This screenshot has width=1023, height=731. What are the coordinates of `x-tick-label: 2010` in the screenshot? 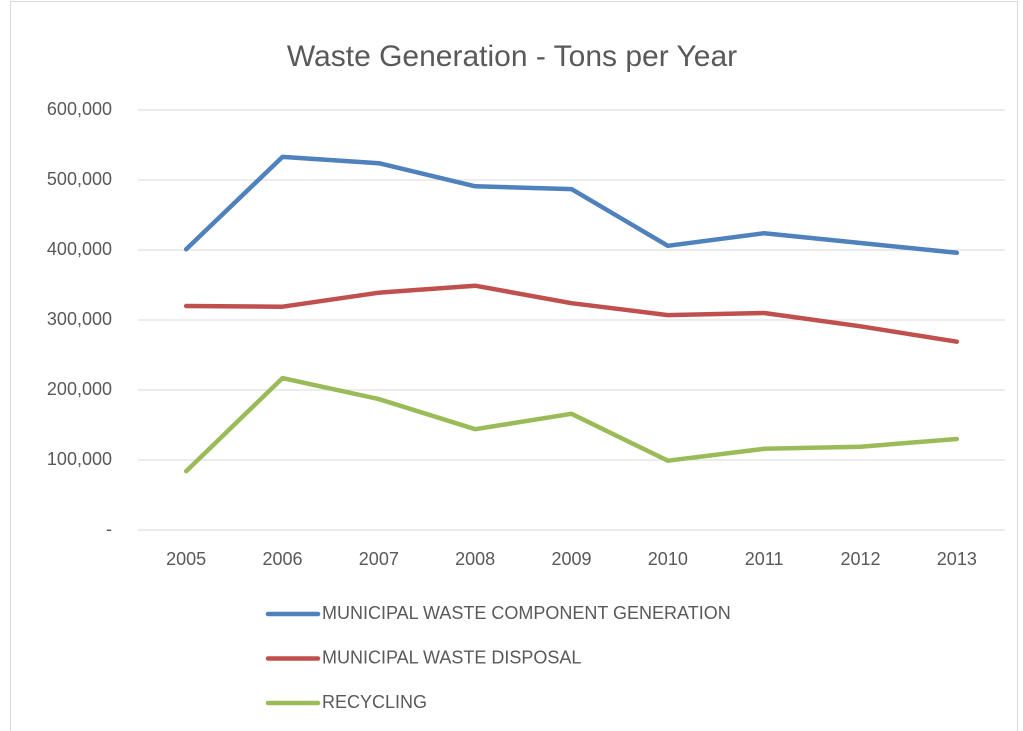 It's located at (668, 559).